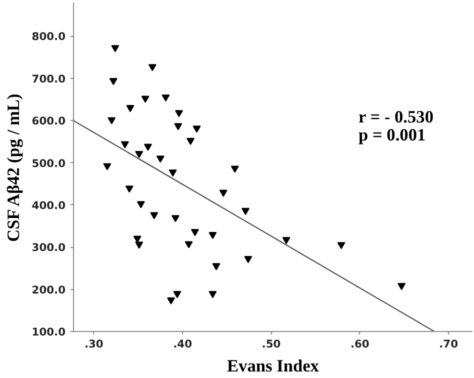 Image resolution: width=474 pixels, height=378 pixels. Describe the element at coordinates (182, 344) in the screenshot. I see `x-tick-label: .40` at that location.